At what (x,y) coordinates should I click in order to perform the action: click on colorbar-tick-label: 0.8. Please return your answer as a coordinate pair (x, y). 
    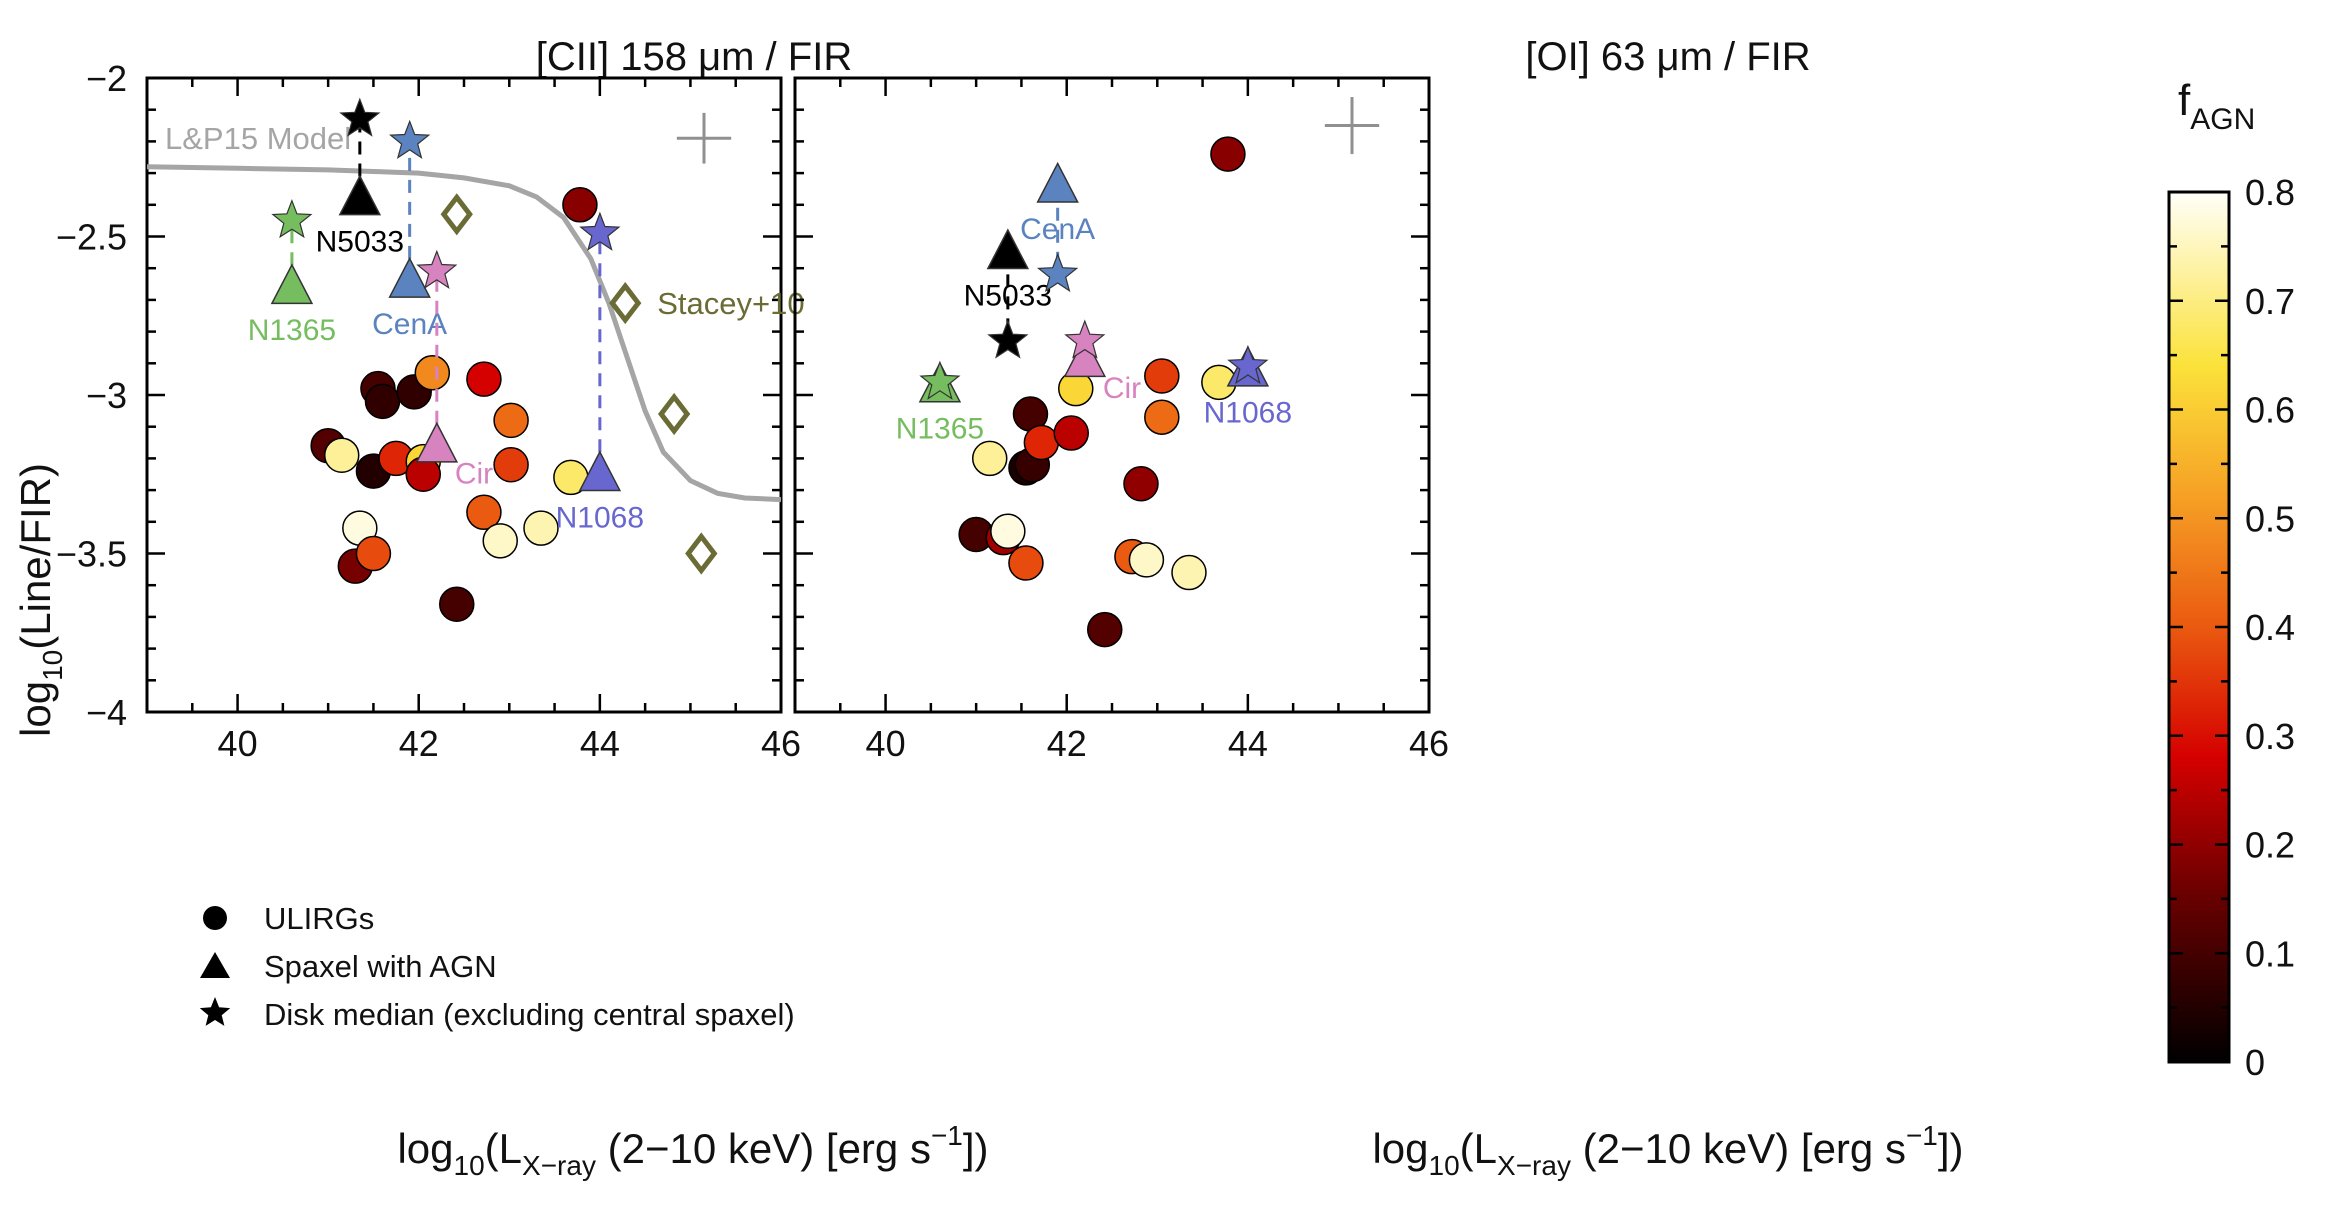
    Looking at the image, I should click on (2270, 192).